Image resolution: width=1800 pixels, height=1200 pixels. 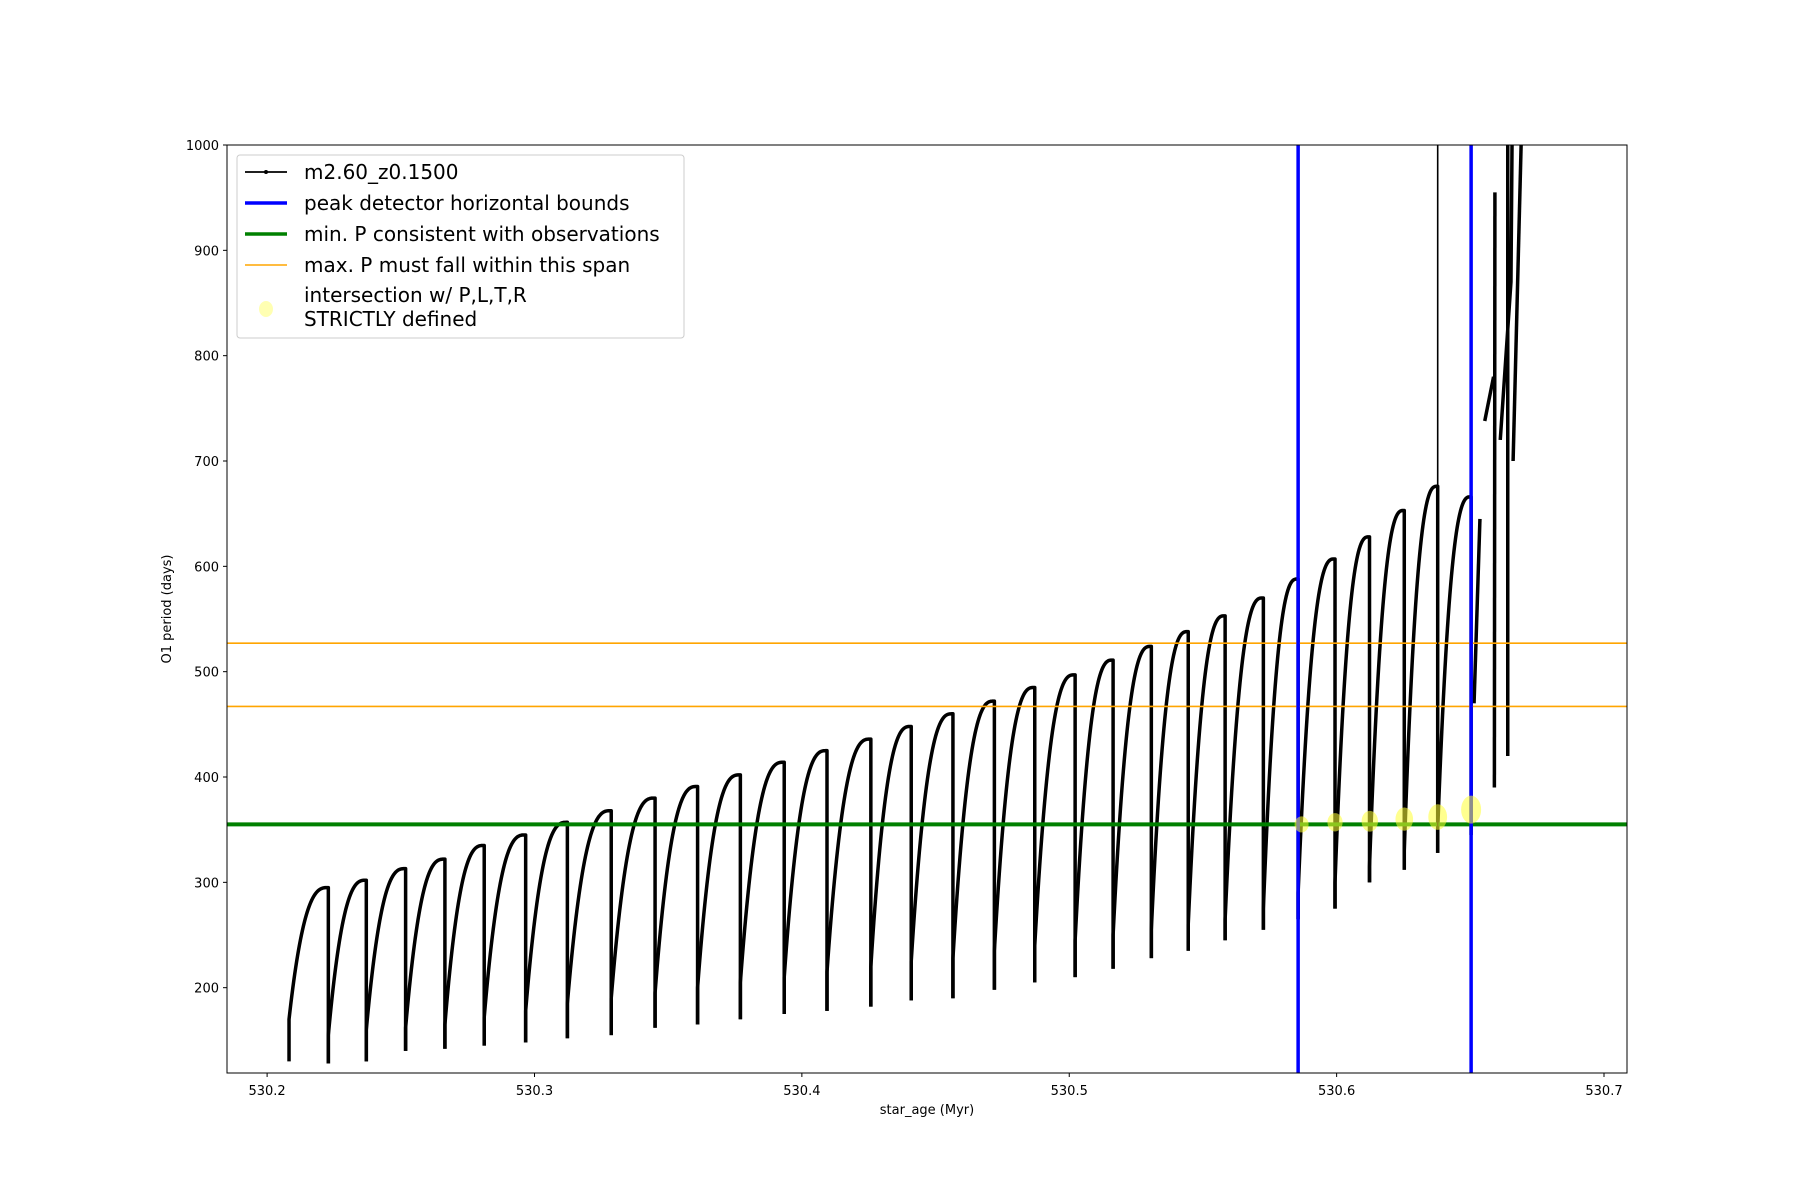 What do you see at coordinates (206, 357) in the screenshot?
I see `y-tick-label: 800` at bounding box center [206, 357].